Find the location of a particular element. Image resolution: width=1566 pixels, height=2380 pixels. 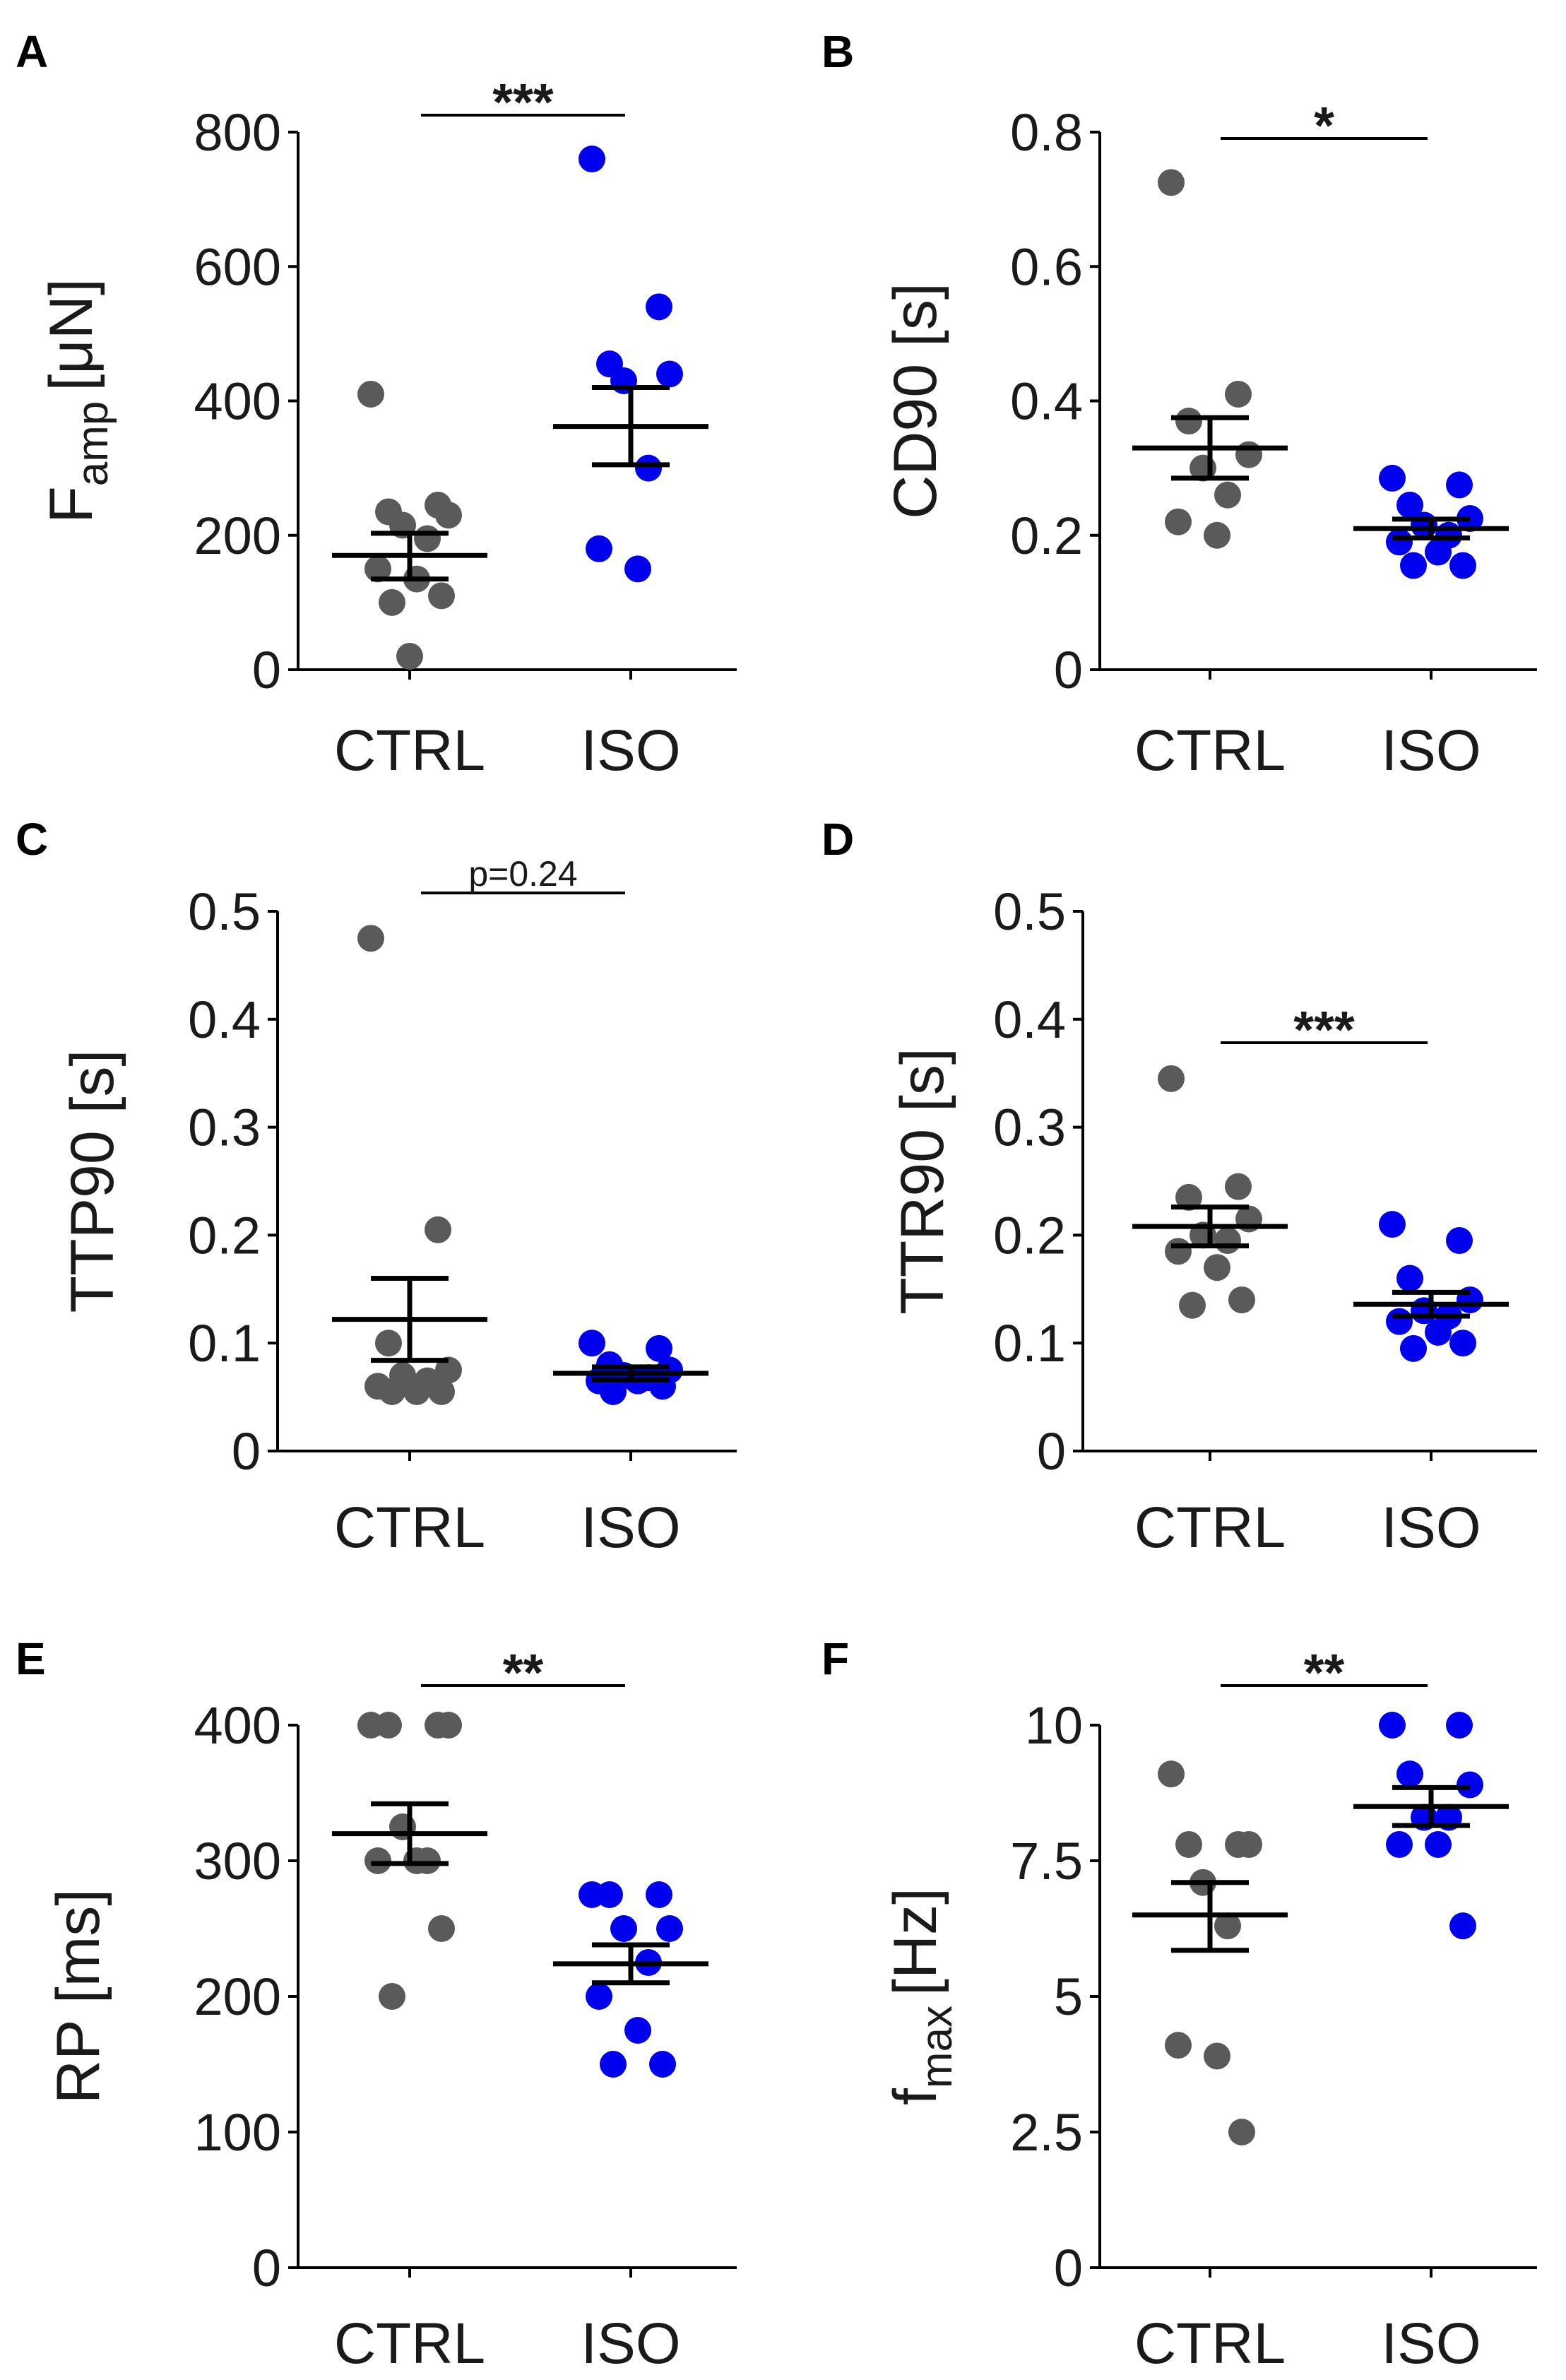

y-axis-title: RP [ms] is located at coordinates (78, 1997).